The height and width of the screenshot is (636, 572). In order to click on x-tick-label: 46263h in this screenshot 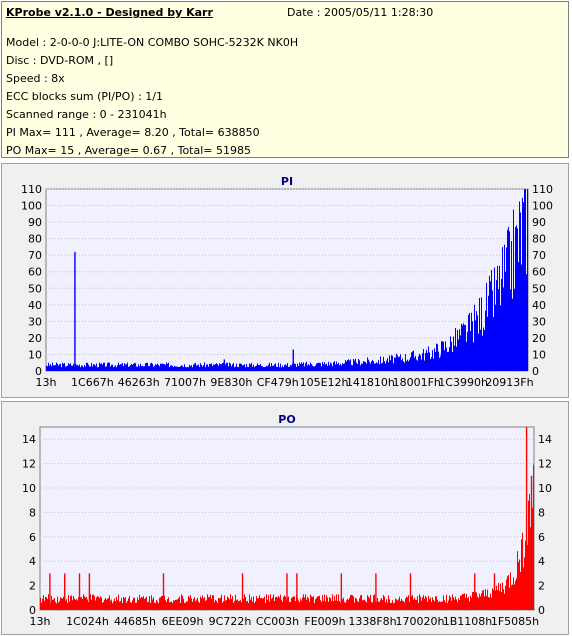, I will do `click(139, 382)`.